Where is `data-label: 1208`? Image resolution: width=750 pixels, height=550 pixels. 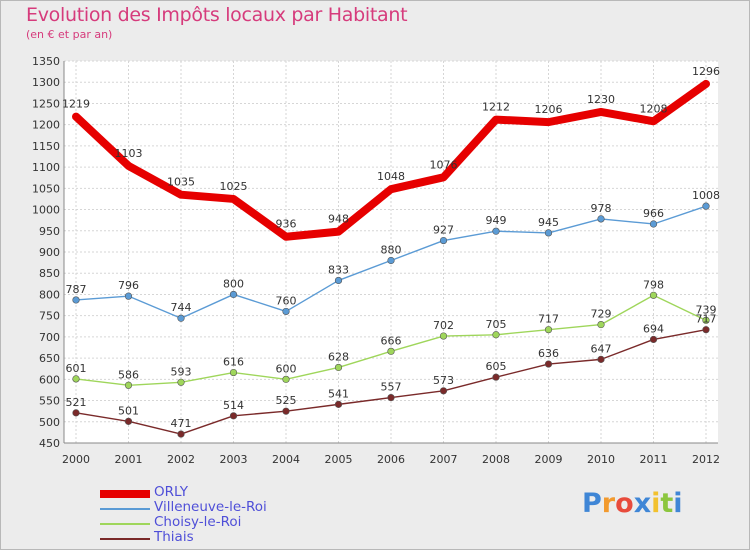
data-label: 1208 is located at coordinates (654, 108).